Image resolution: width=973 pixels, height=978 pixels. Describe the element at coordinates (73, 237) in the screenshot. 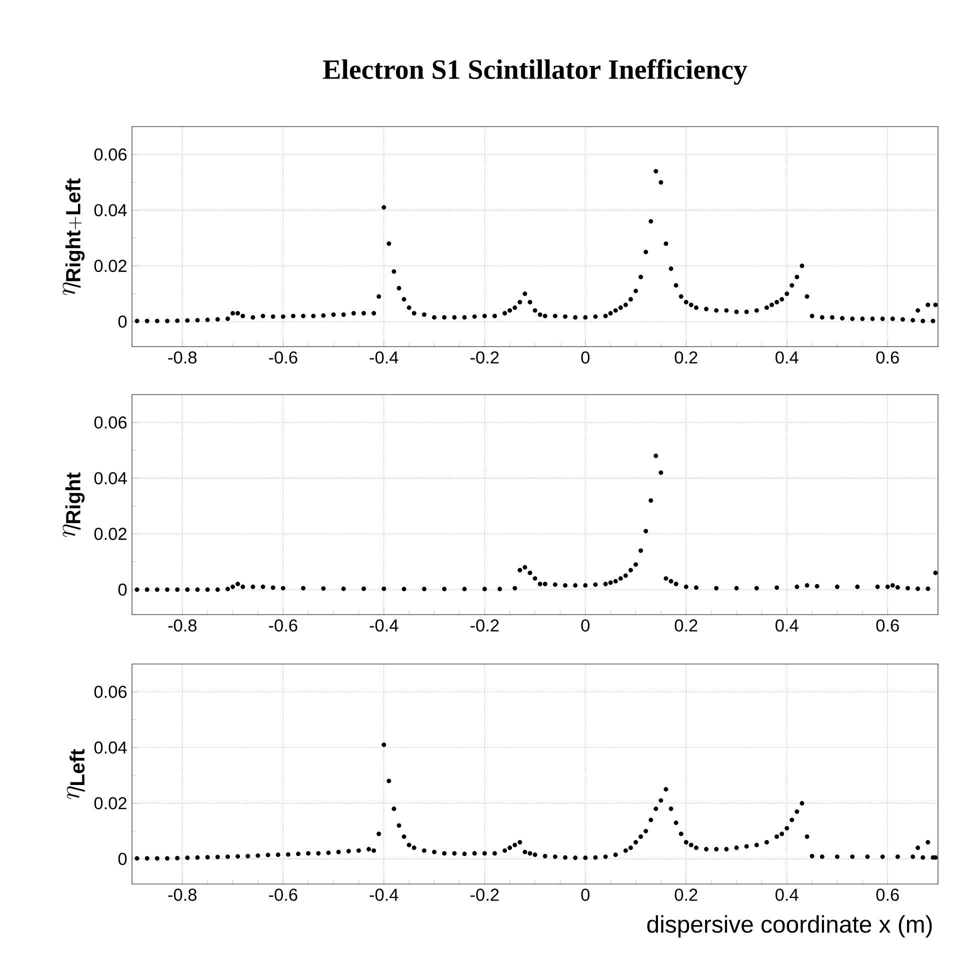

I see `y-axis-title: $\eta_{\mathbf{Right+Left}}$` at that location.